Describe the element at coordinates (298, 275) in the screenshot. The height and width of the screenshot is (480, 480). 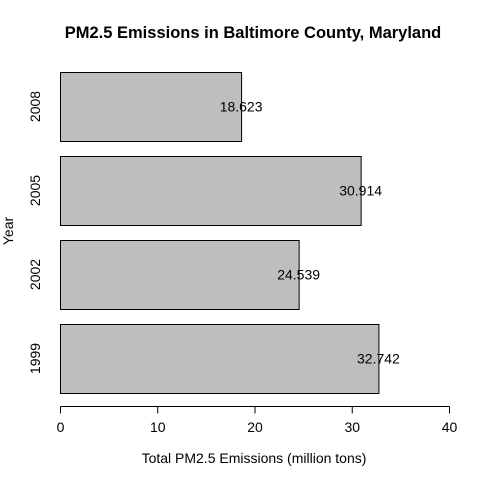
I see `data-label-2002: 24.539` at that location.